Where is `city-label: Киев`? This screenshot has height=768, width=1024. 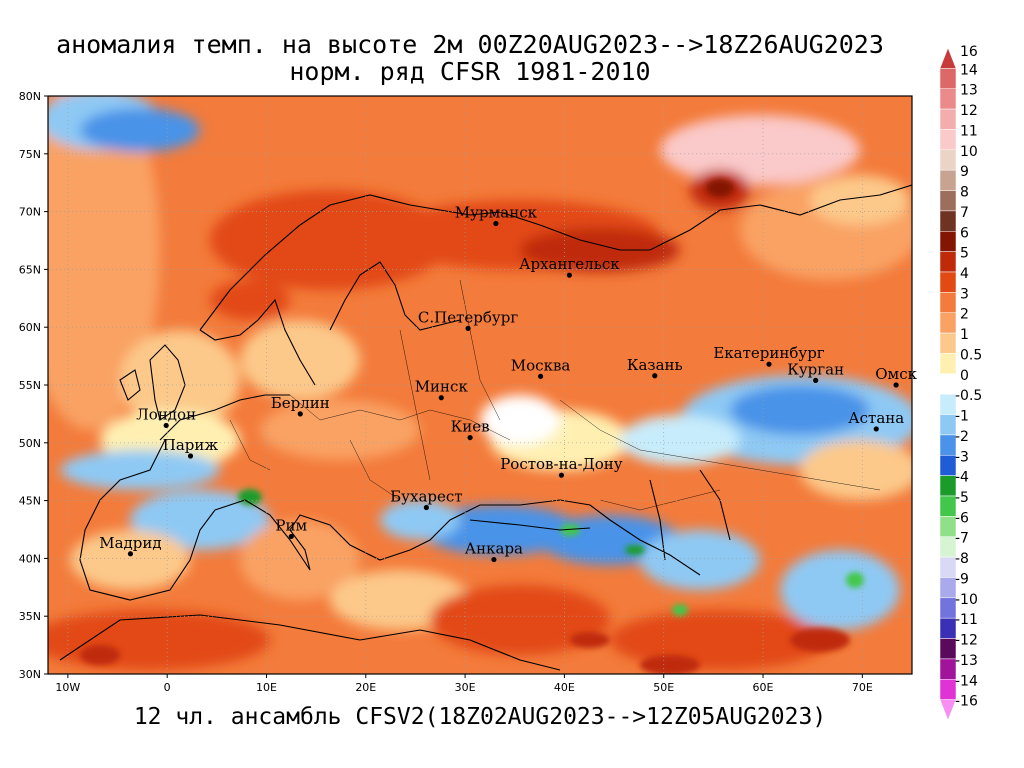
city-label: Киев is located at coordinates (470, 427).